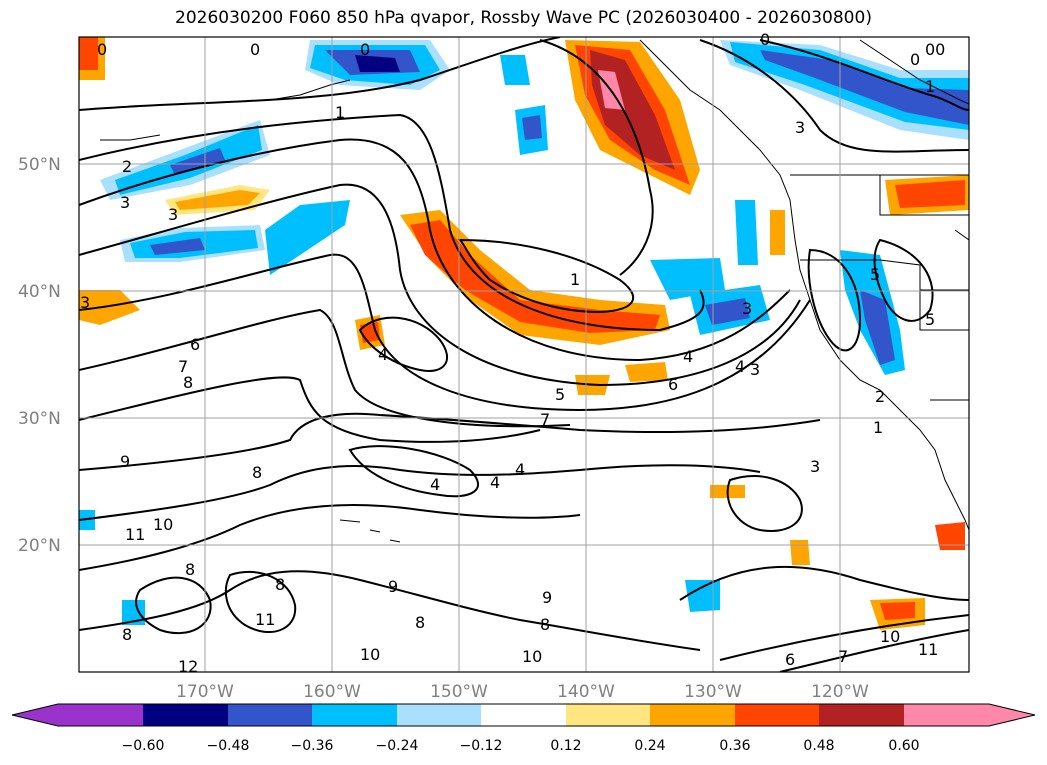 The image size is (1047, 765). What do you see at coordinates (143, 746) in the screenshot?
I see `colorbar-tick: −0.60` at bounding box center [143, 746].